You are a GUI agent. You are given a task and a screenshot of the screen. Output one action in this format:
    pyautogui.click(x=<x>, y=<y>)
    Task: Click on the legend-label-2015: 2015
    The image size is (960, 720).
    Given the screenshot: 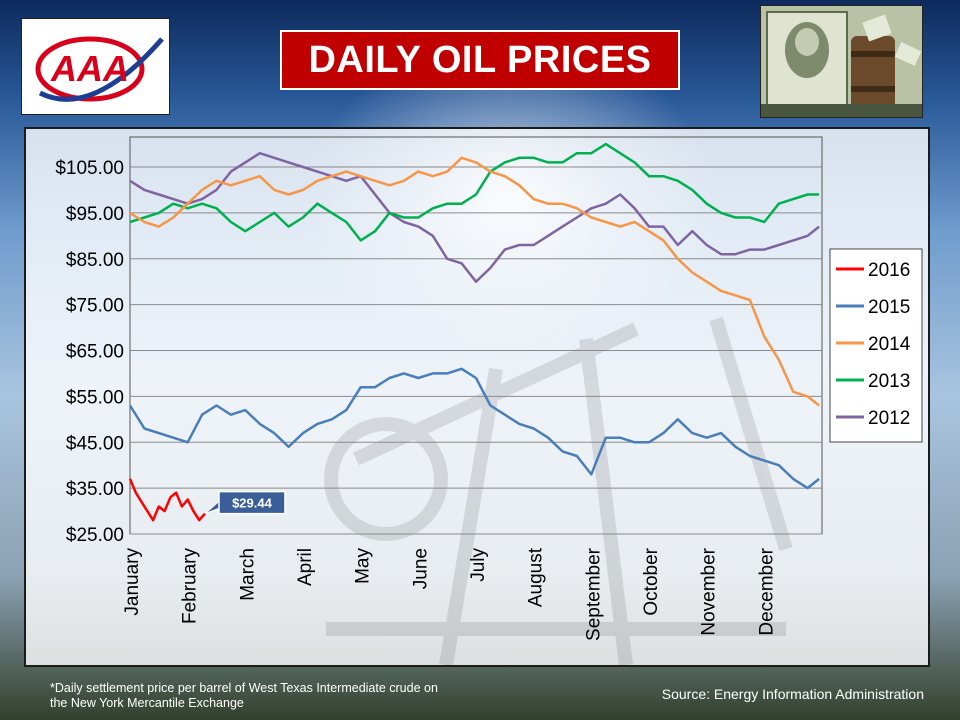 What is the action you would take?
    pyautogui.click(x=889, y=307)
    